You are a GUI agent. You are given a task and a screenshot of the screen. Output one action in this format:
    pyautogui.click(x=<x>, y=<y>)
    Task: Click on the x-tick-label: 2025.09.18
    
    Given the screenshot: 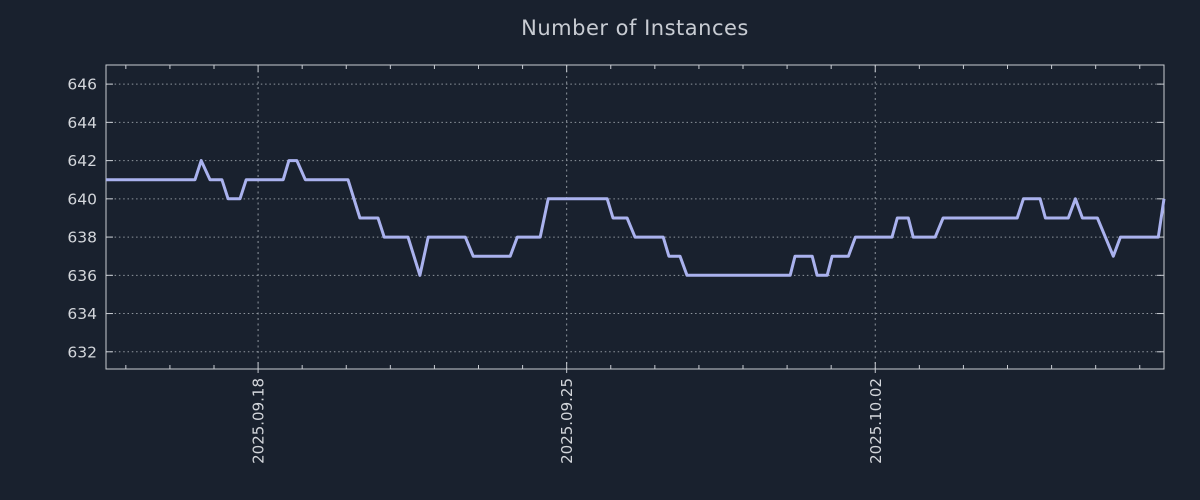 What is the action you would take?
    pyautogui.click(x=259, y=421)
    